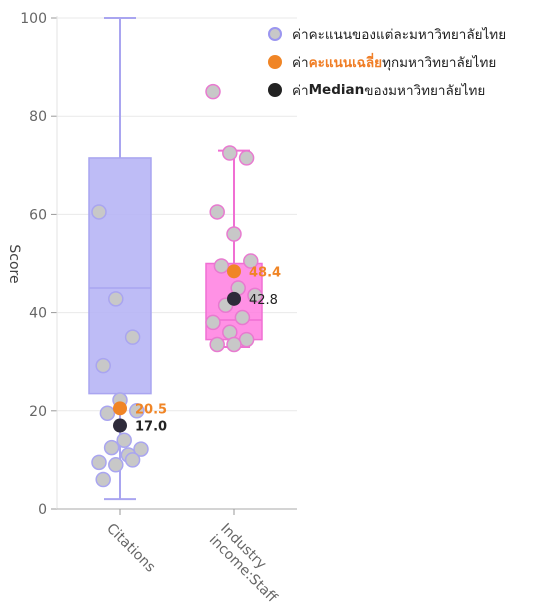 The image size is (556, 606). I want to click on y-tick-label: 20, so click(38, 412).